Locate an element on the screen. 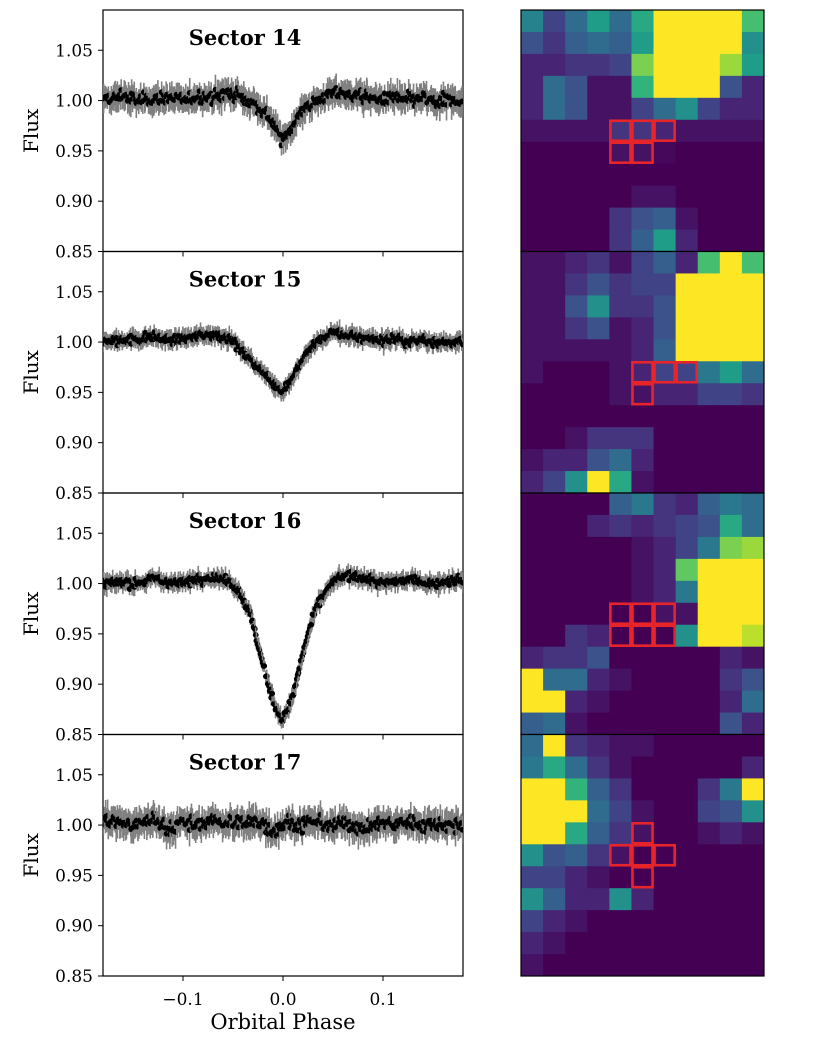 This screenshot has width=830, height=1043. y-axis-label: Flux is located at coordinates (31, 613).